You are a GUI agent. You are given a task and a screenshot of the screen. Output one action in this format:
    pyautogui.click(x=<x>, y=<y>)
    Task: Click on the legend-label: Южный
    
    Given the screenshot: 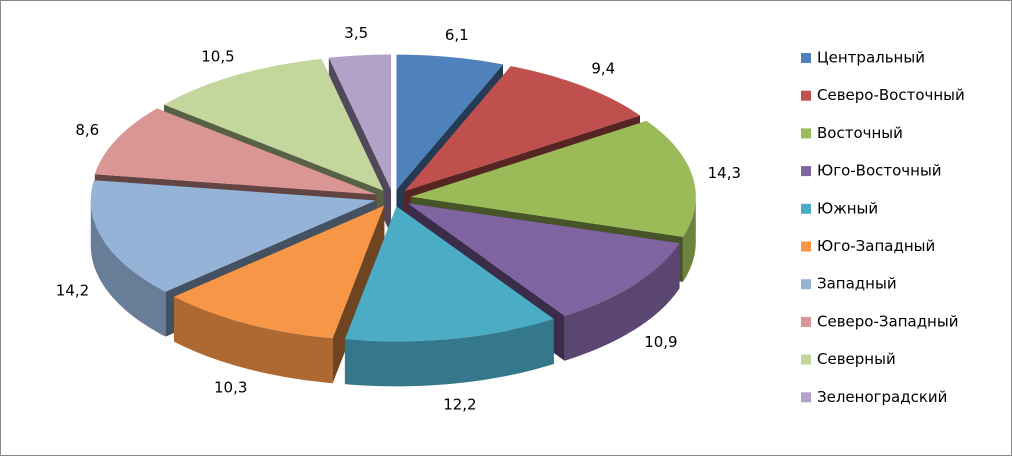 What is the action you would take?
    pyautogui.click(x=847, y=208)
    